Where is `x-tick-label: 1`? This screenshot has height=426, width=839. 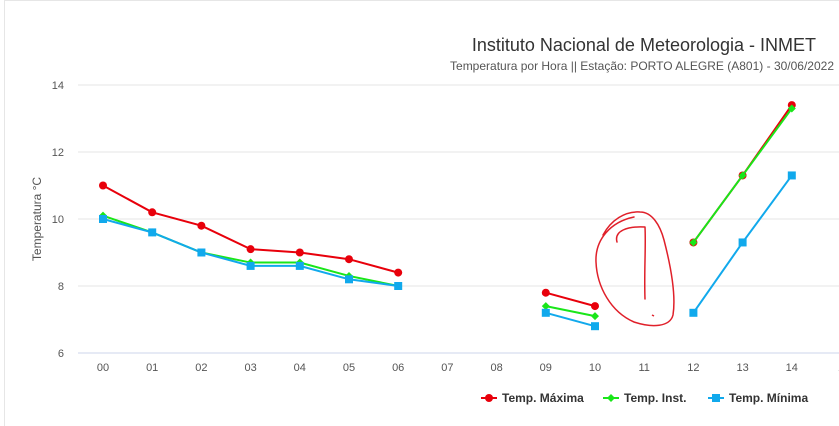 x-tick-label: 1 is located at coordinates (838, 368).